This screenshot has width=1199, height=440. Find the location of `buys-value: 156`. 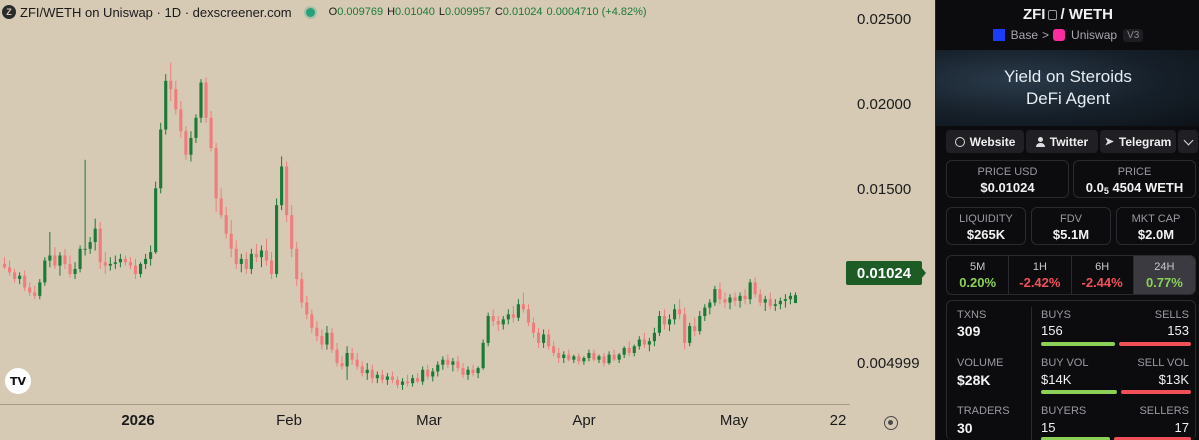

buys-value: 156 is located at coordinates (1052, 330).